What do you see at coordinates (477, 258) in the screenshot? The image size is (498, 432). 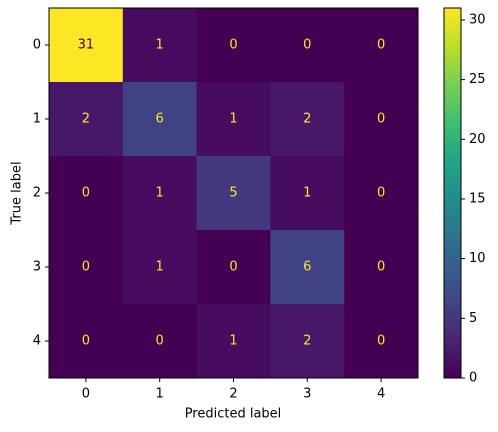 I see `colorbar-tick-label: 10` at bounding box center [477, 258].